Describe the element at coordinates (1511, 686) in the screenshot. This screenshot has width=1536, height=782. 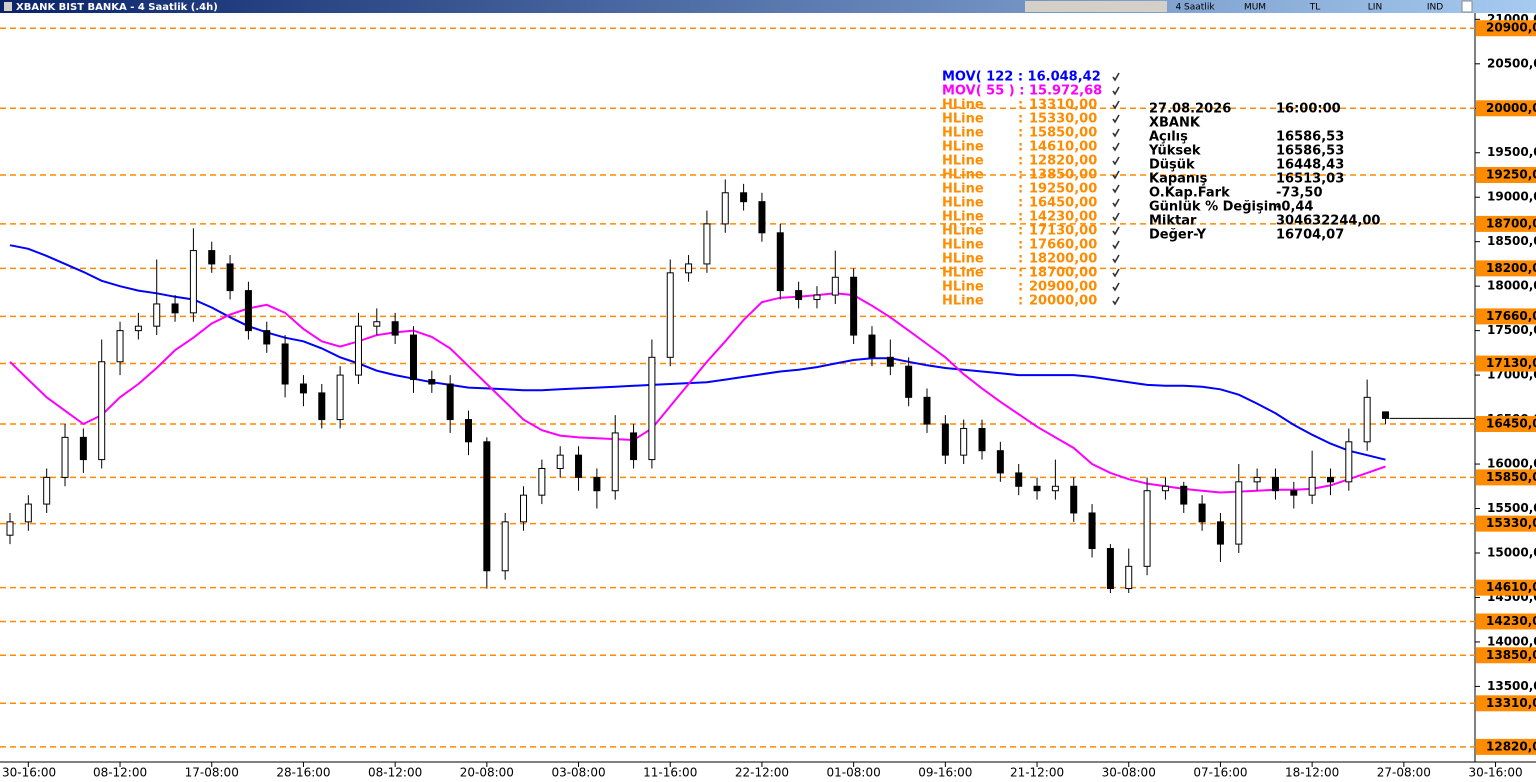
I see `y-tick-label: 13500,00` at that location.